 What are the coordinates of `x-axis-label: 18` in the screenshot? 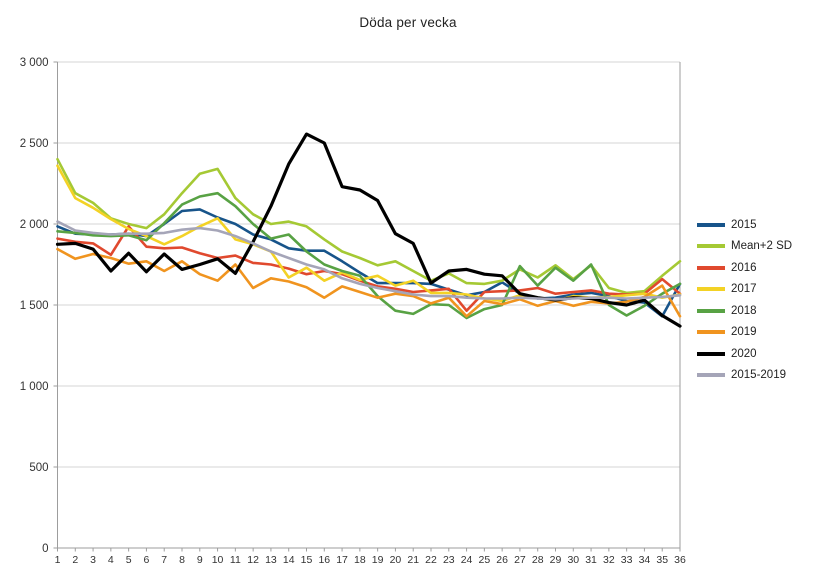 It's located at (360, 560).